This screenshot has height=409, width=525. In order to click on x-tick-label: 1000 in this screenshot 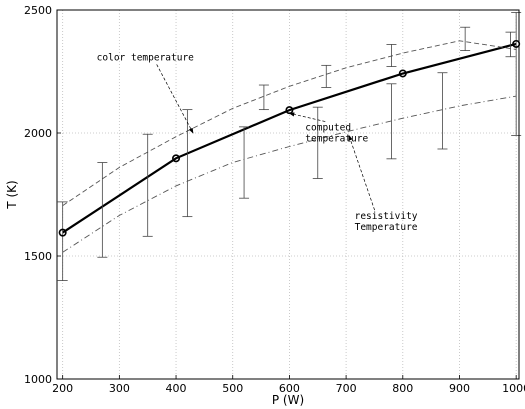, I will do `click(513, 388)`.